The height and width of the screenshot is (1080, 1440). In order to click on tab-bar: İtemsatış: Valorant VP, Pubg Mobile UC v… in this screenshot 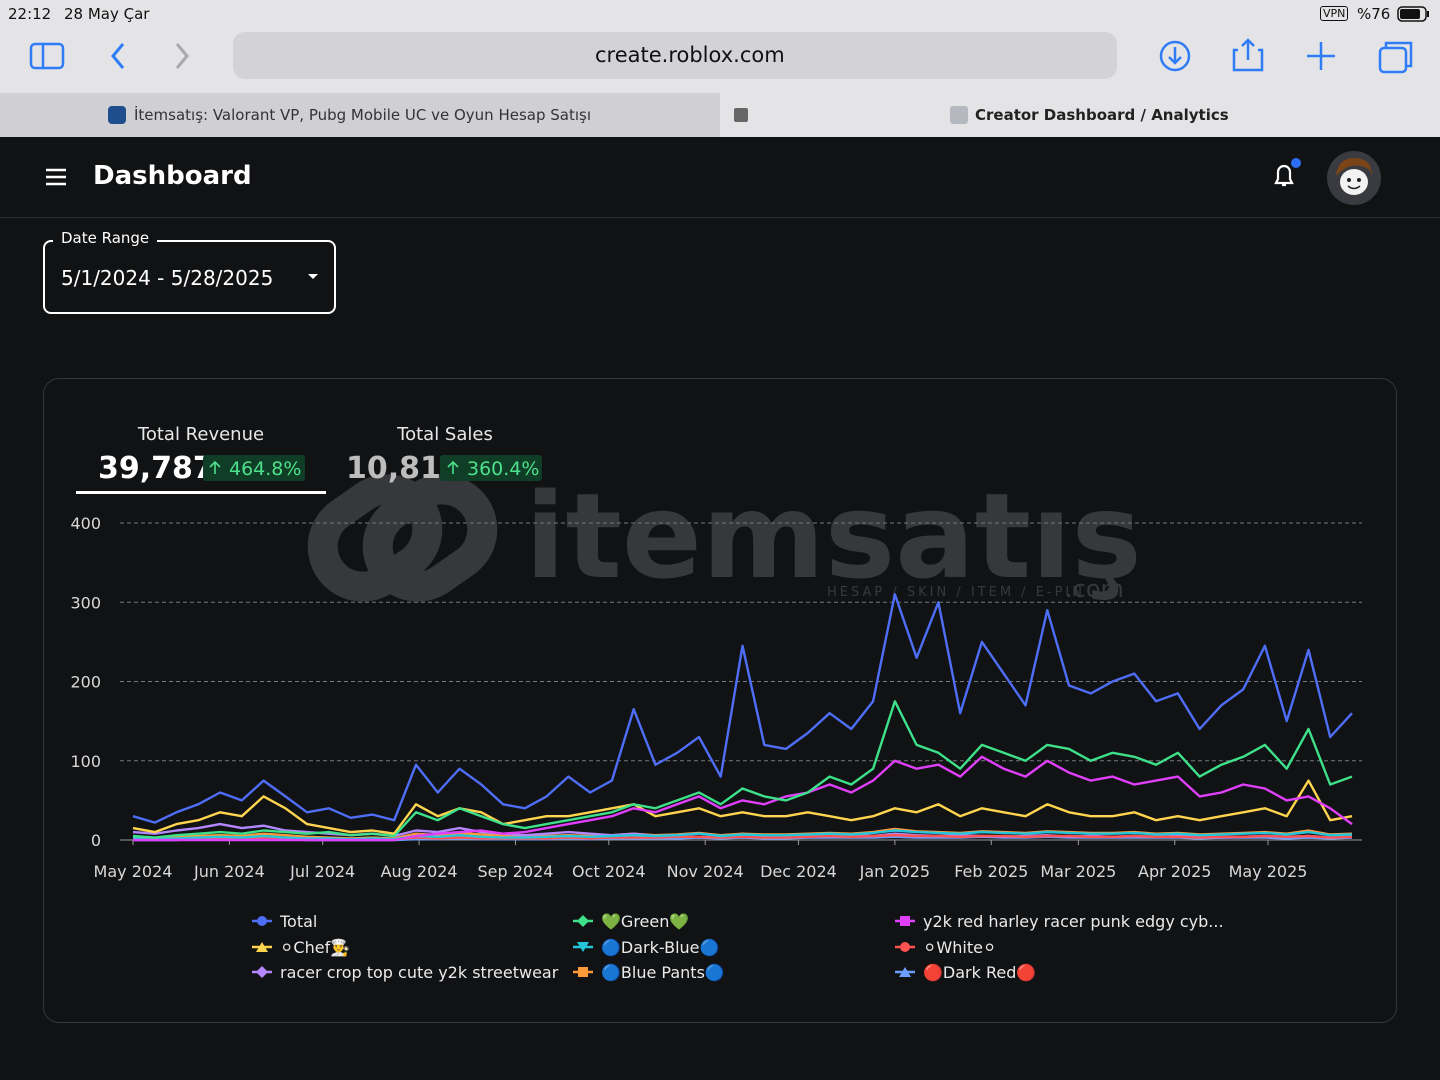, I will do `click(720, 115)`.